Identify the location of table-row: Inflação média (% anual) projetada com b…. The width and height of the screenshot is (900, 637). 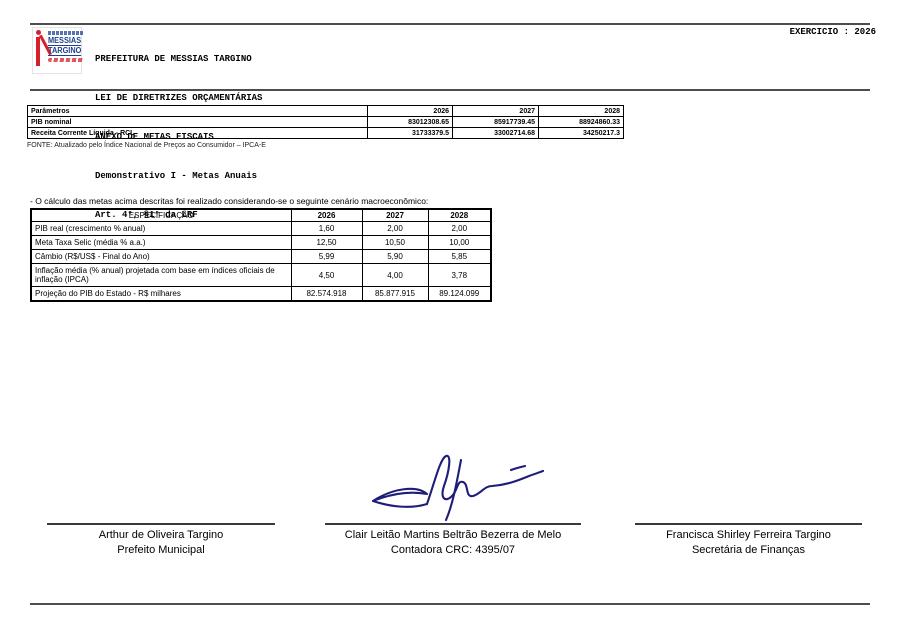
(261, 275).